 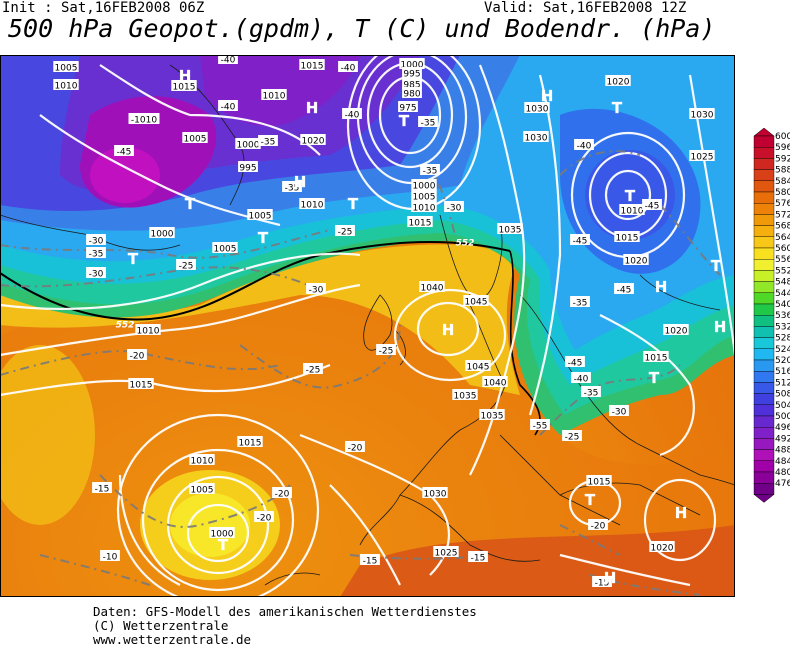 I want to click on svg-text: 552, so click(x=465, y=244).